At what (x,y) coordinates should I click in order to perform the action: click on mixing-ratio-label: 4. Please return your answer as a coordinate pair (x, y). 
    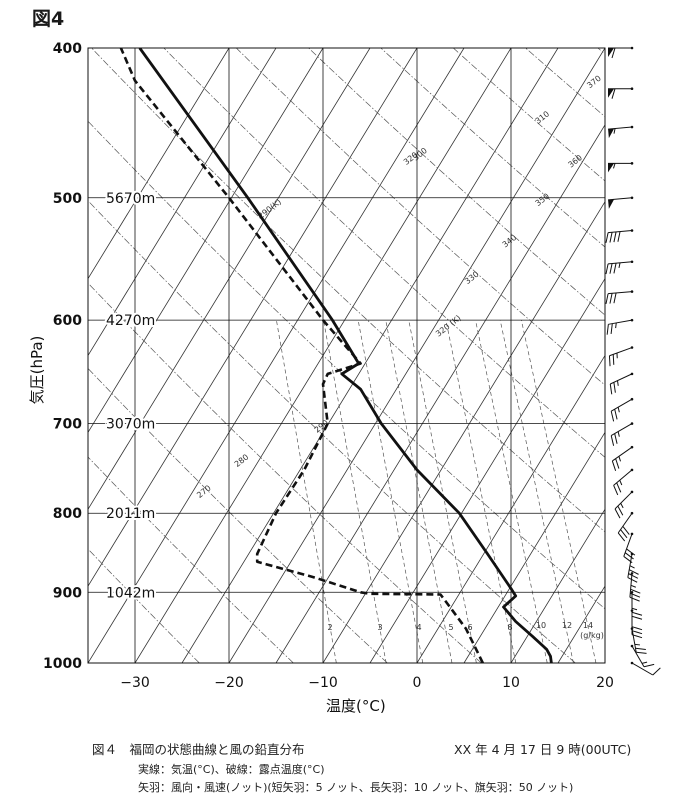
    Looking at the image, I should click on (418, 627).